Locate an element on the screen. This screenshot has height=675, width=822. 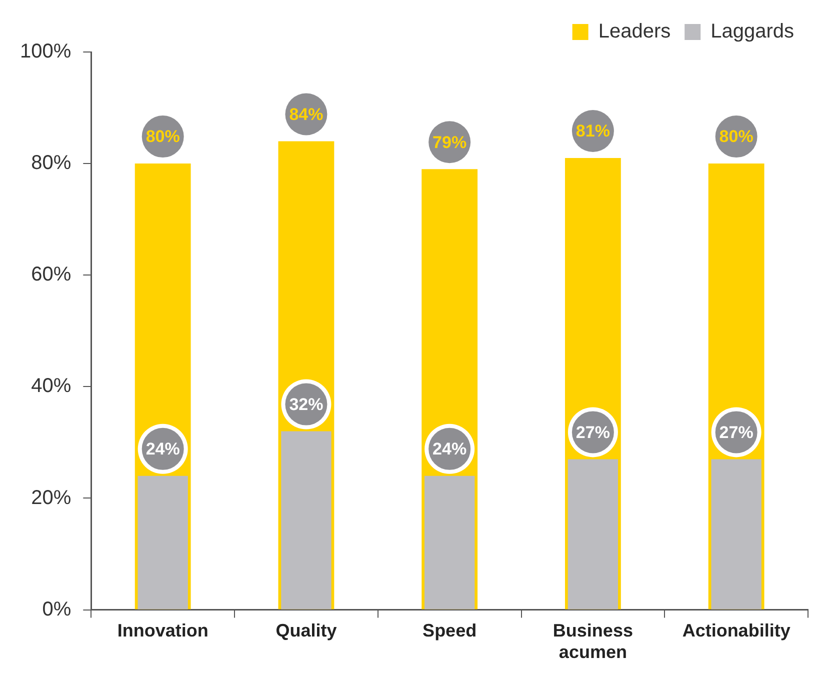
data-label: 81% is located at coordinates (593, 131).